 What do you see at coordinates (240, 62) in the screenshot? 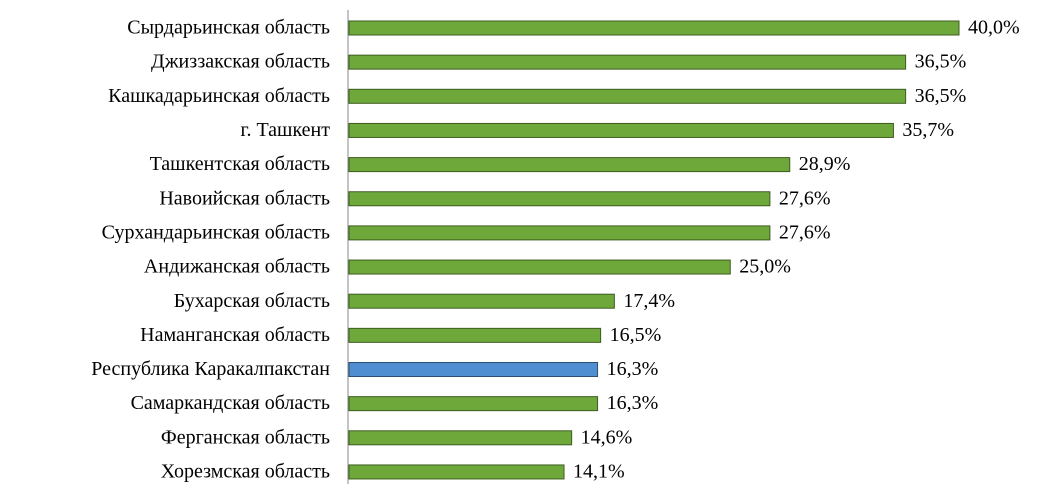
I see `category-label: Джиззакская область` at bounding box center [240, 62].